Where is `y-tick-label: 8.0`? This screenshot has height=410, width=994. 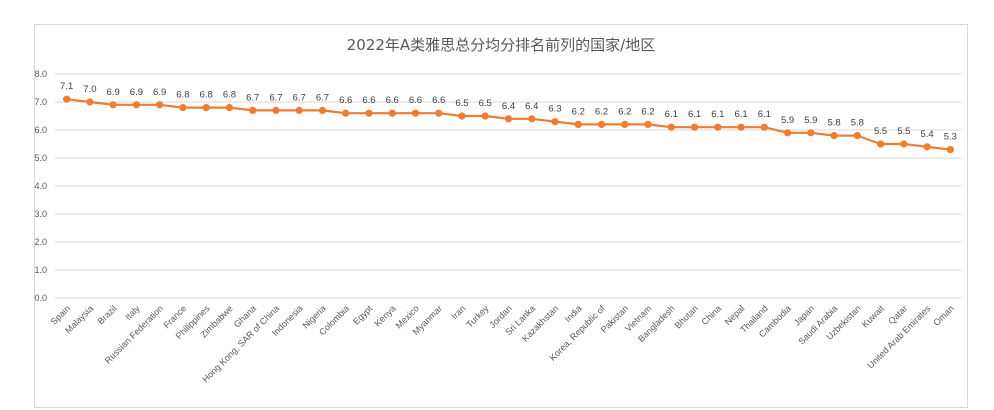 y-tick-label: 8.0 is located at coordinates (40, 74).